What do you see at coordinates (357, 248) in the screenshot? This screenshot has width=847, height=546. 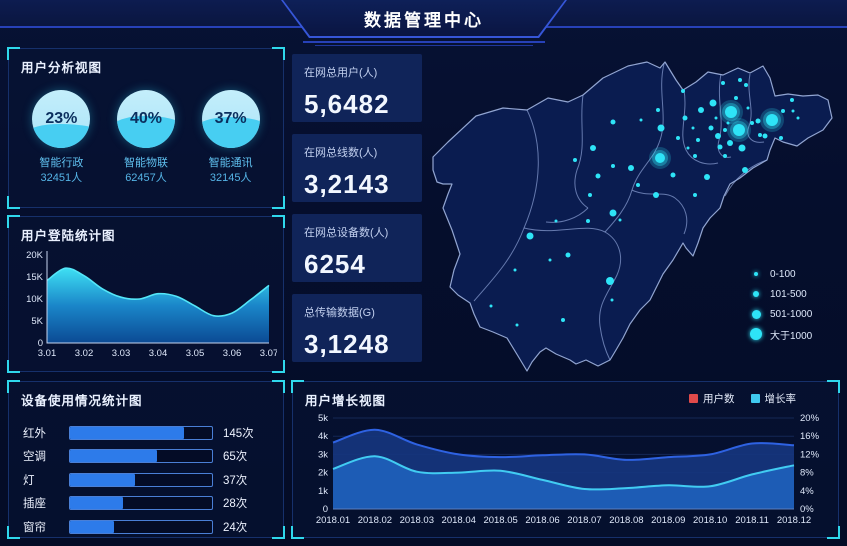 I see `stat-card-total-devices: 在网总设备数(人) 6254` at bounding box center [357, 248].